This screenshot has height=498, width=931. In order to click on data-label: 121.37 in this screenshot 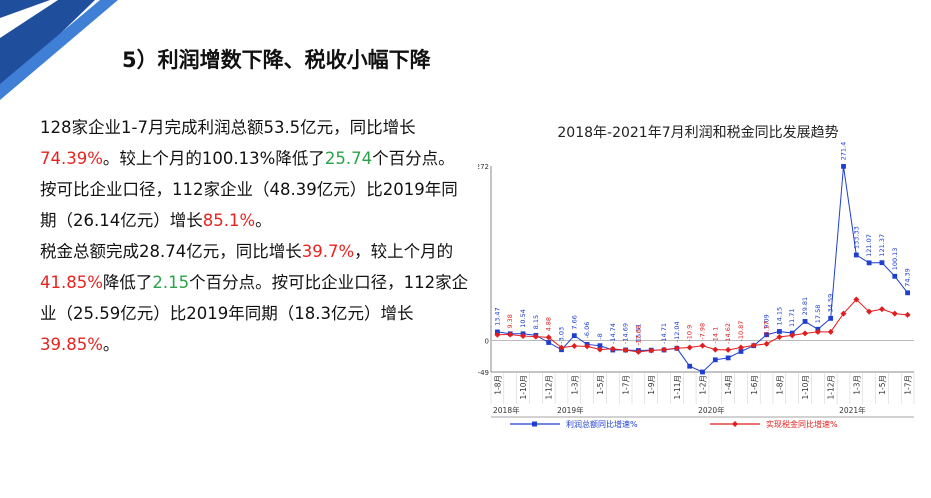, I will do `click(882, 245)`.